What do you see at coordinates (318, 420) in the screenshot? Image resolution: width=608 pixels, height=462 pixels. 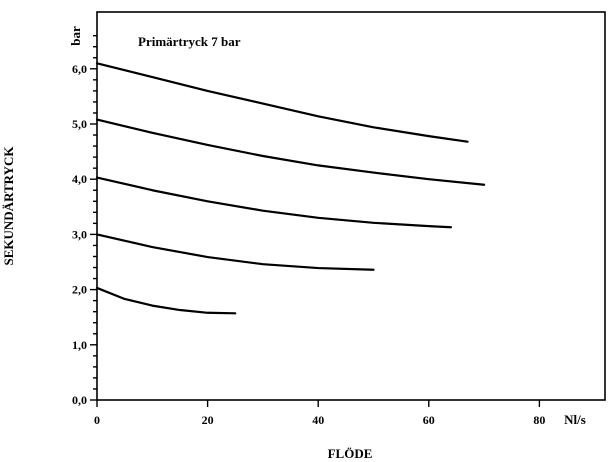 I see `x-tick-label: 40` at bounding box center [318, 420].